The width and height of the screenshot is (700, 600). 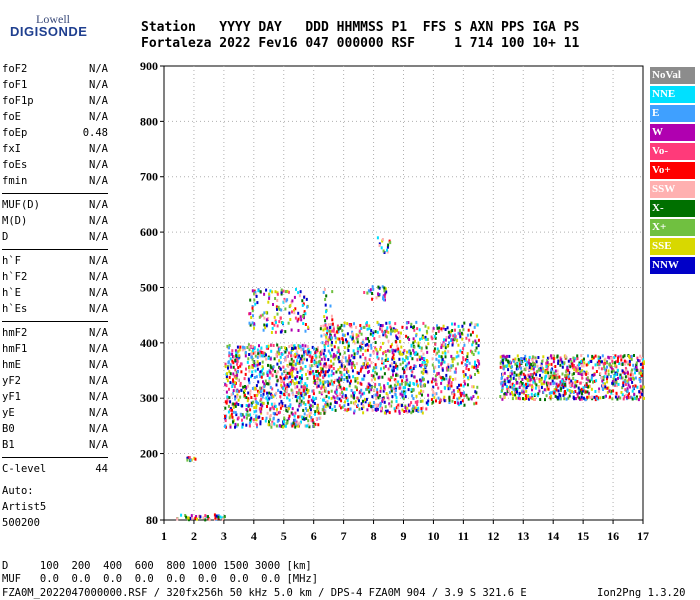 I want to click on param-row: foEs N/A, so click(x=55, y=165).